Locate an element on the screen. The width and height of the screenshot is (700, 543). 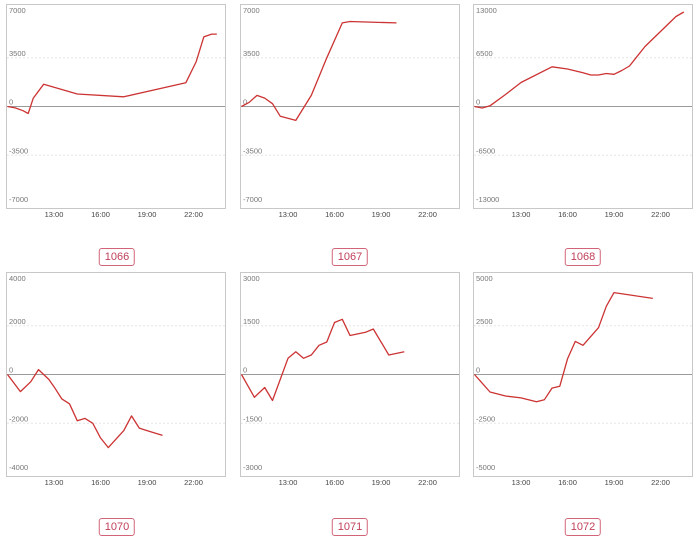
y-tick-label: -3000 is located at coordinates (252, 467).